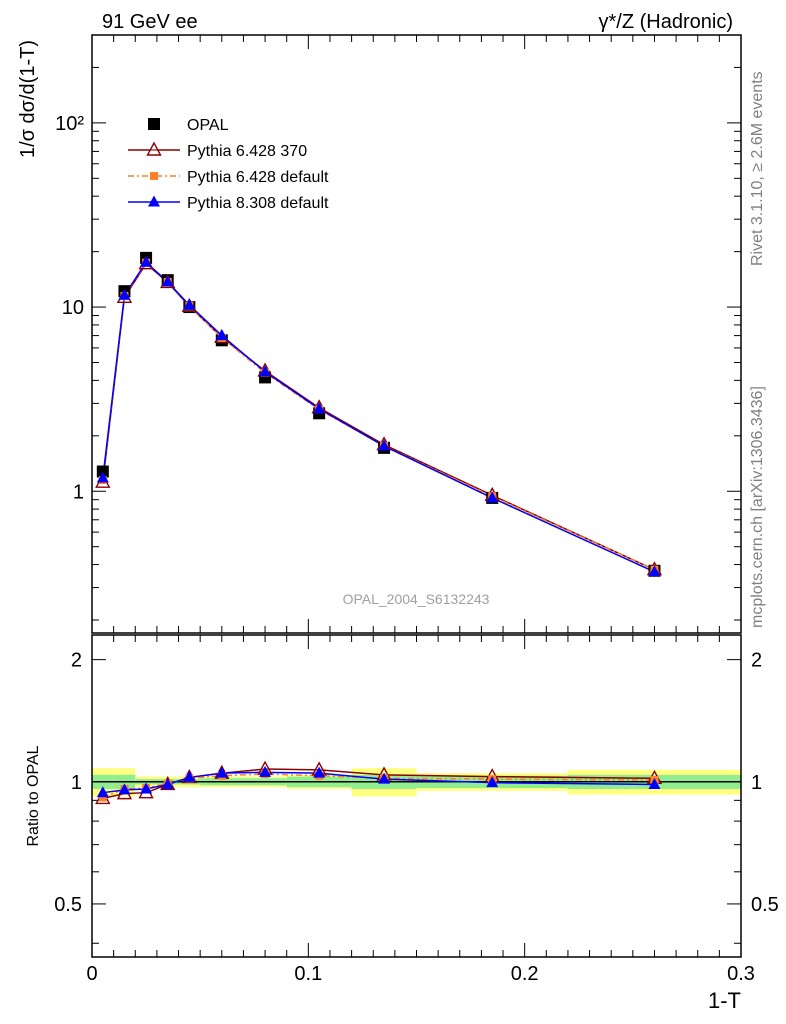 The image size is (786, 1024). I want to click on legend-label: Pythia 6.428 370, so click(247, 151).